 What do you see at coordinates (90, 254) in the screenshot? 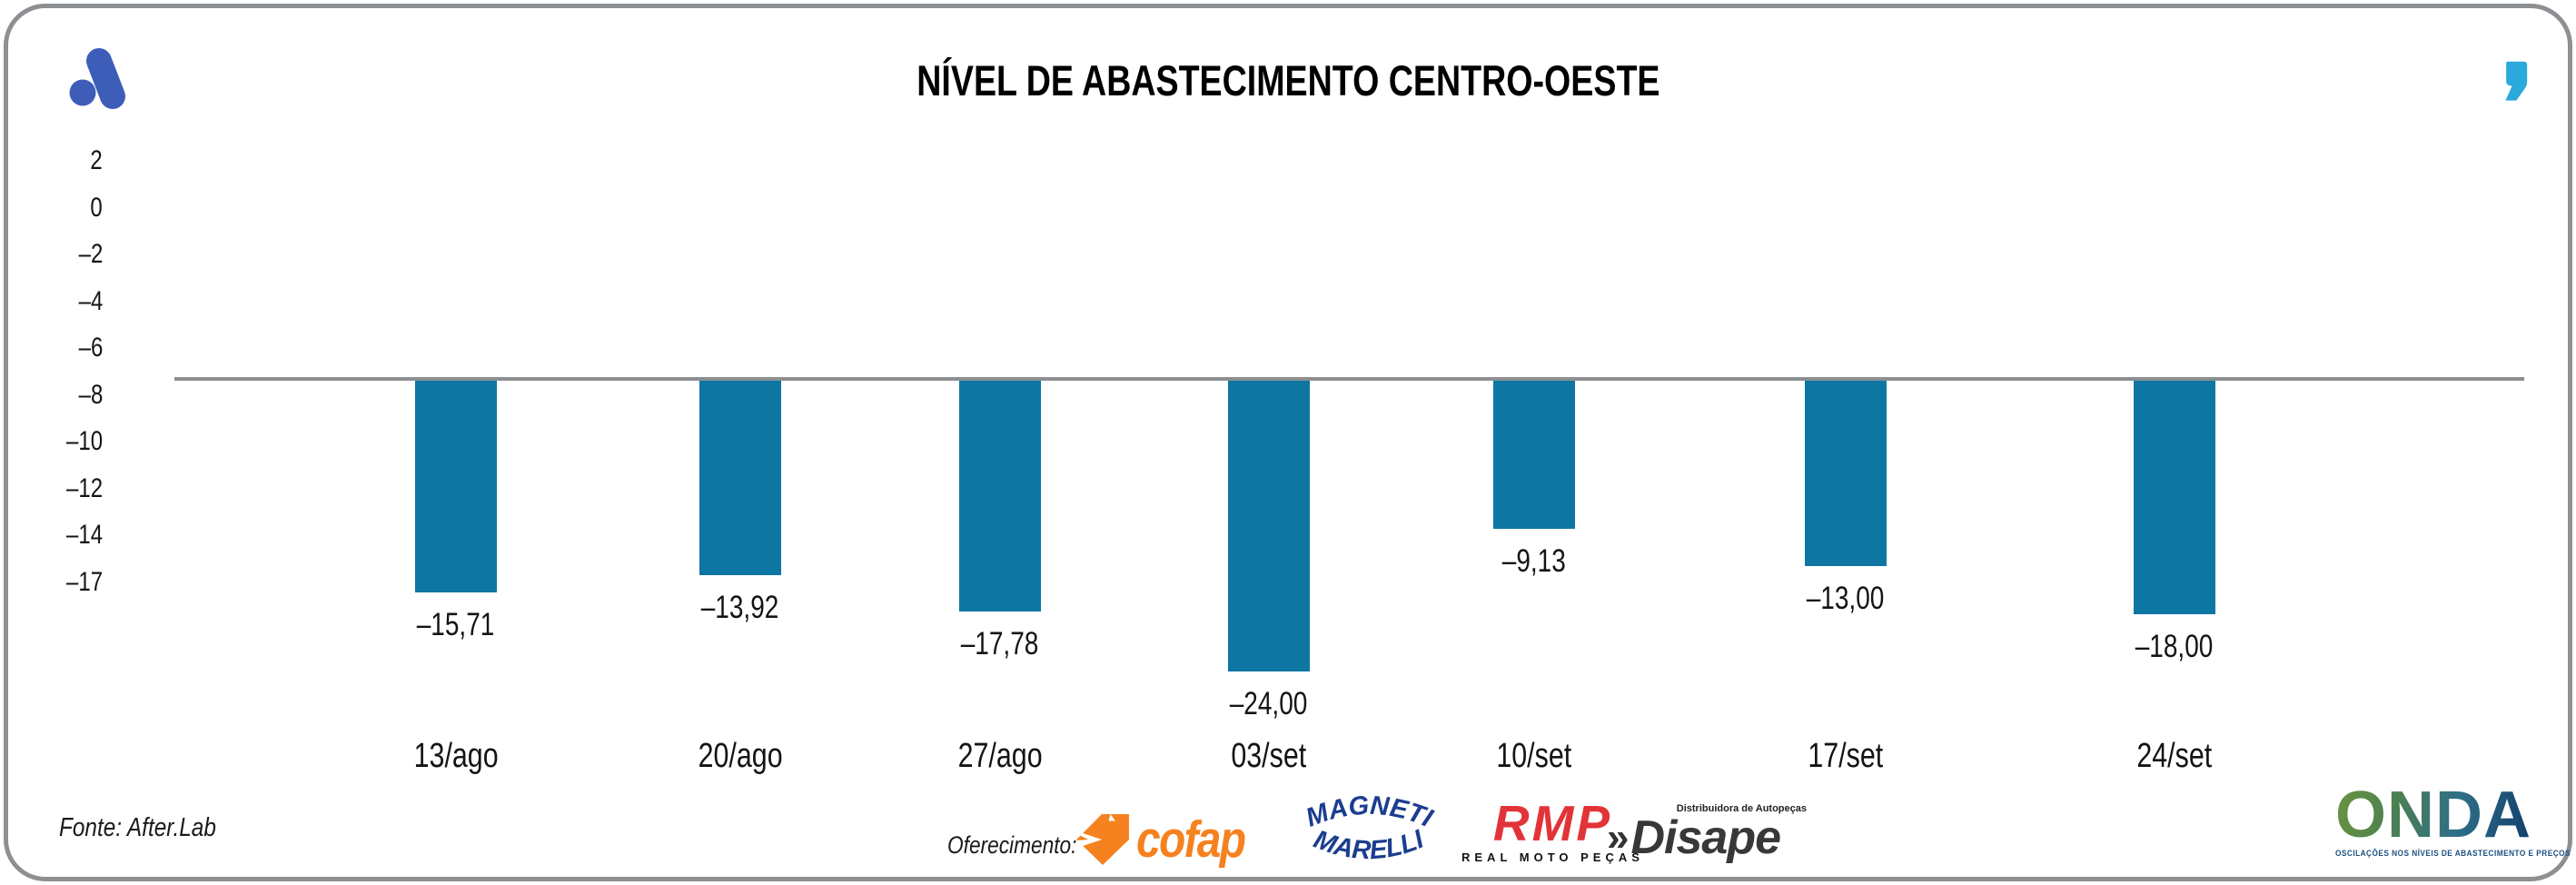
I see `y-axis-tick-label: –2` at bounding box center [90, 254].